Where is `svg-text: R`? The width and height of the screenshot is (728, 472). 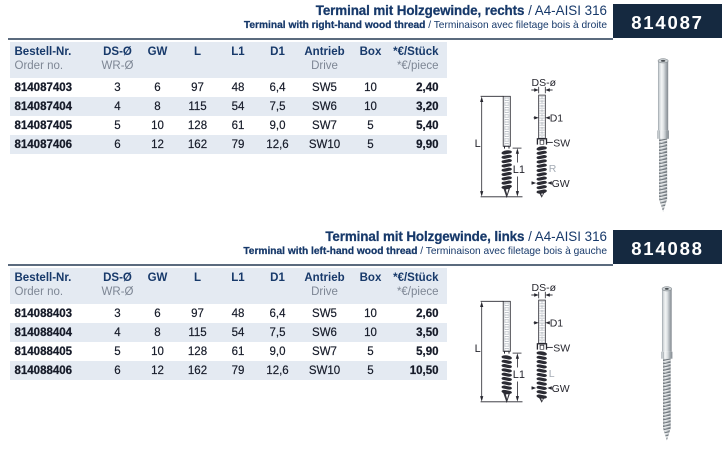 svg-text: R is located at coordinates (553, 169).